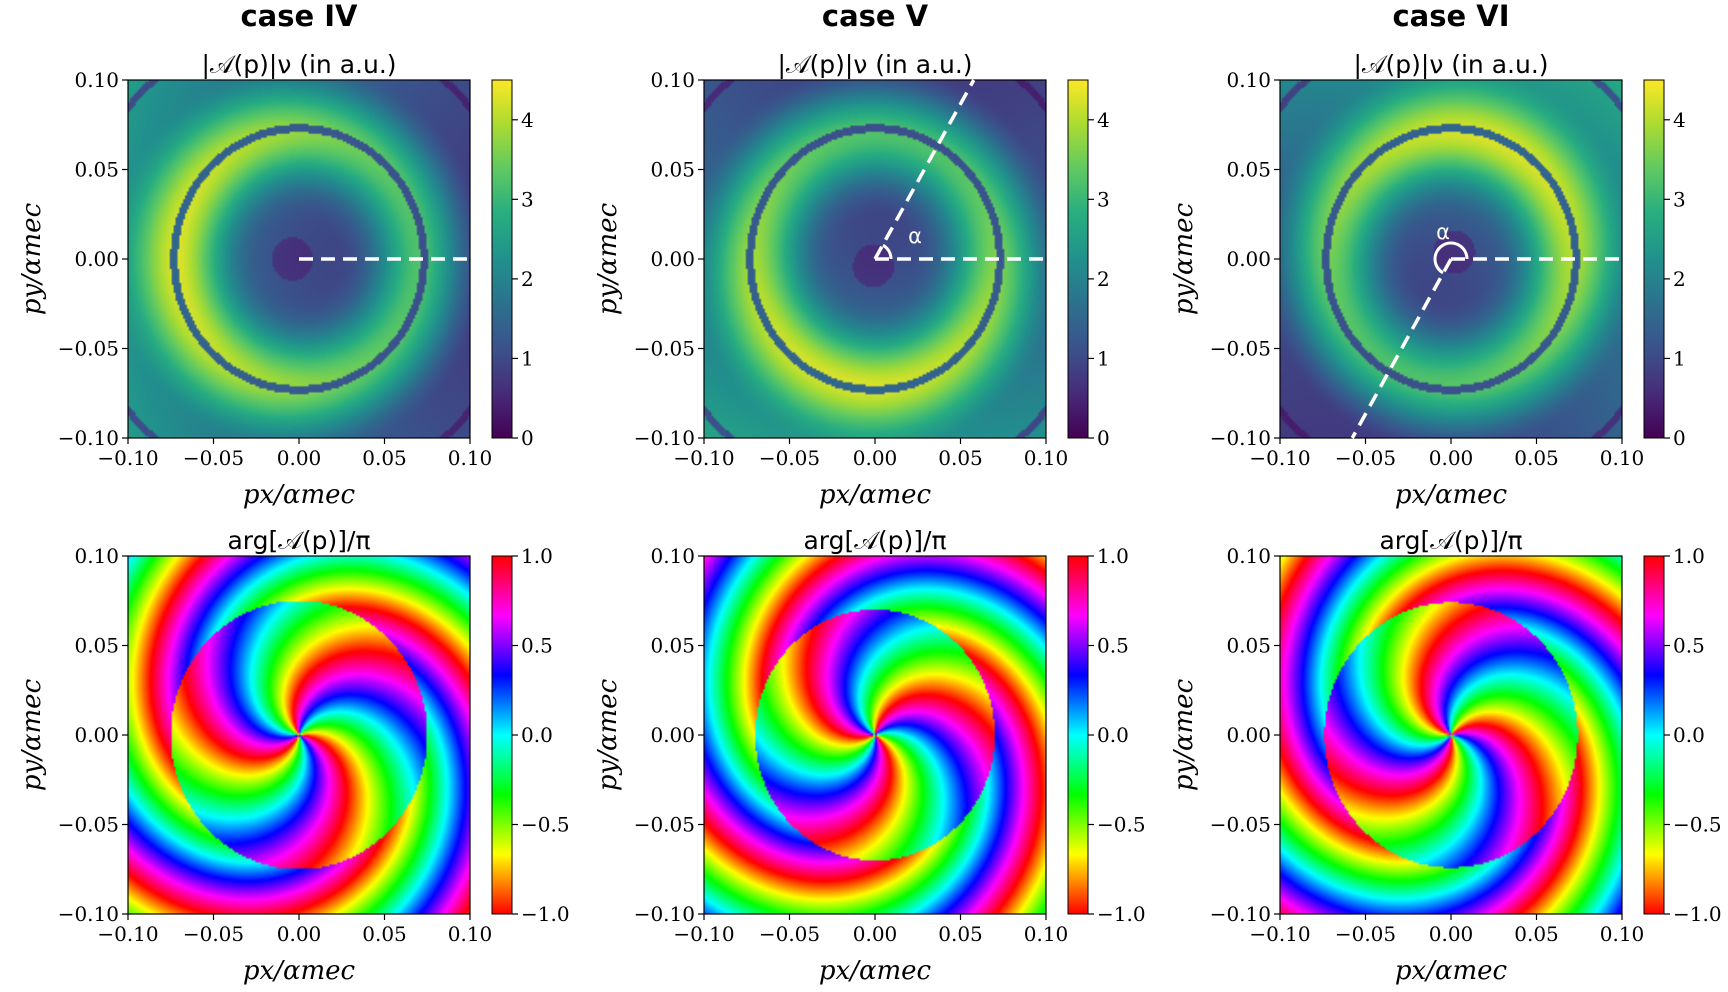 This screenshot has width=1728, height=992. Describe the element at coordinates (1103, 279) in the screenshot. I see `colorbar-tick-label: 2` at that location.